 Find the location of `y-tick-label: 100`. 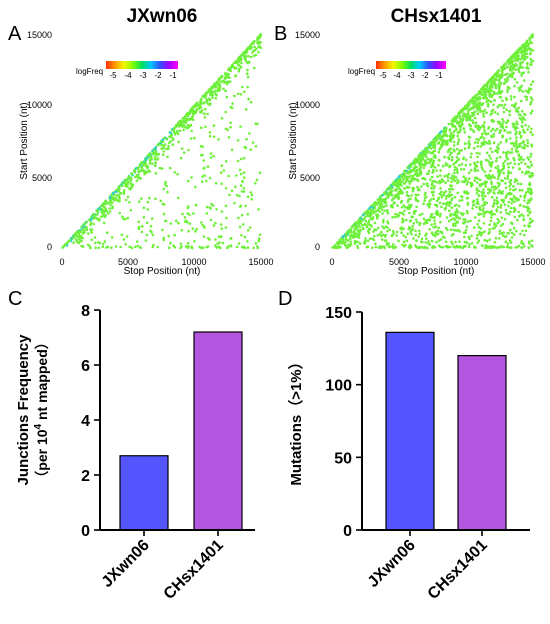

y-tick-label: 100 is located at coordinates (338, 386).